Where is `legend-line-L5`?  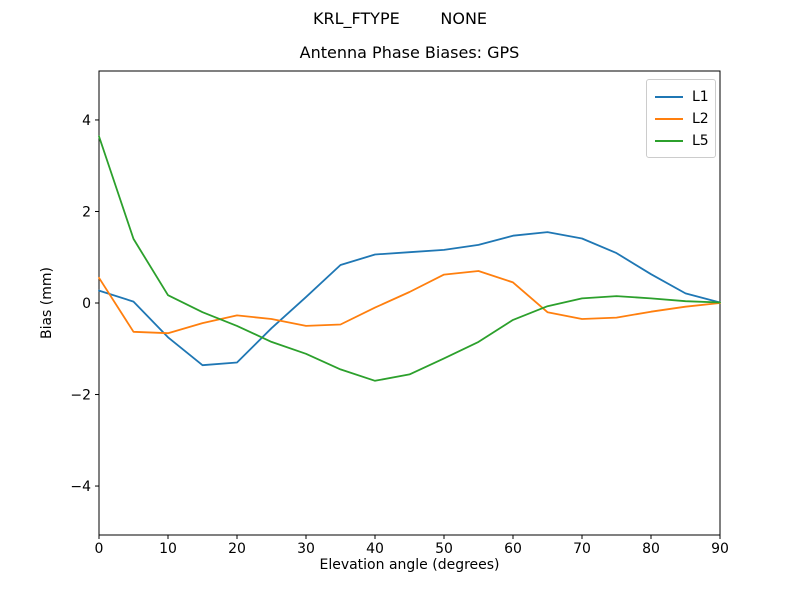
legend-line-L5 is located at coordinates (669, 141).